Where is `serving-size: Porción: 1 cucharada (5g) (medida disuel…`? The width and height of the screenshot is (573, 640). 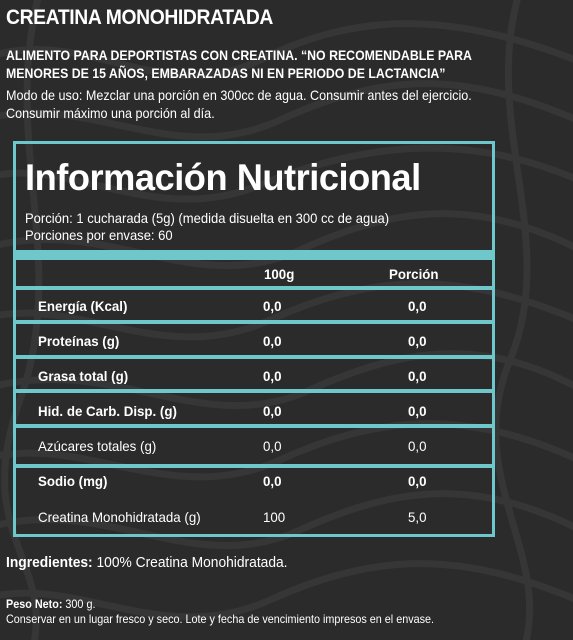
serving-size: Porción: 1 cucharada (5g) (medida disuel… is located at coordinates (207, 218).